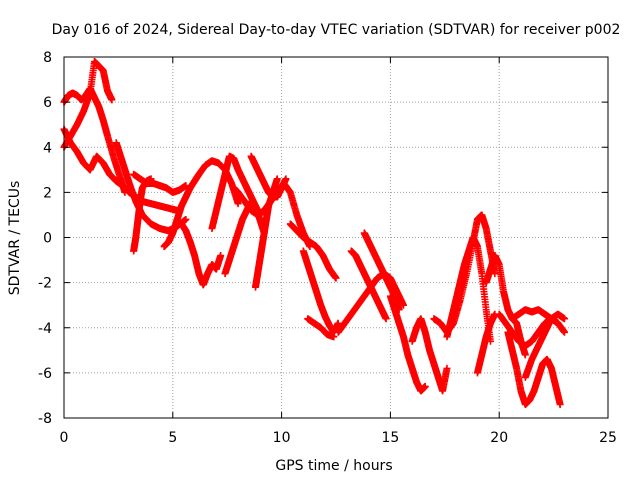 The width and height of the screenshot is (640, 484). I want to click on y-tick-label: 2, so click(47, 193).